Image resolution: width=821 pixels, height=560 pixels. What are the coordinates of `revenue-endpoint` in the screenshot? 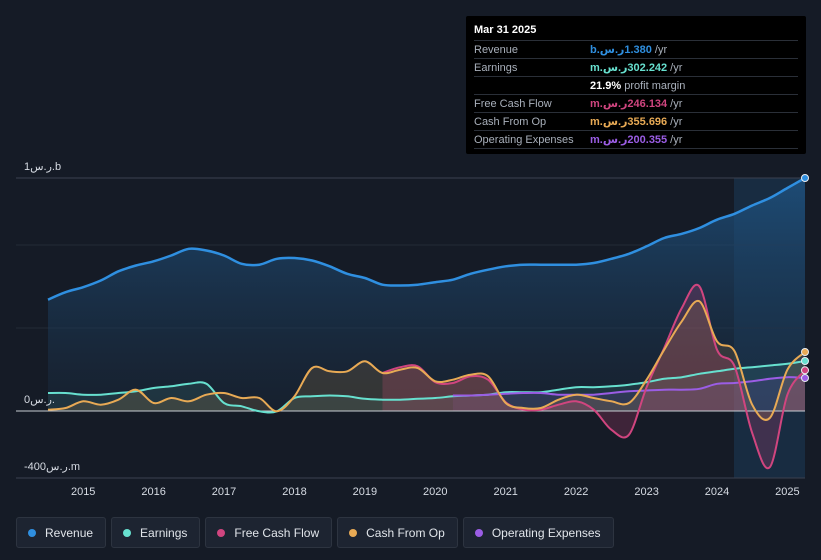 It's located at (805, 178).